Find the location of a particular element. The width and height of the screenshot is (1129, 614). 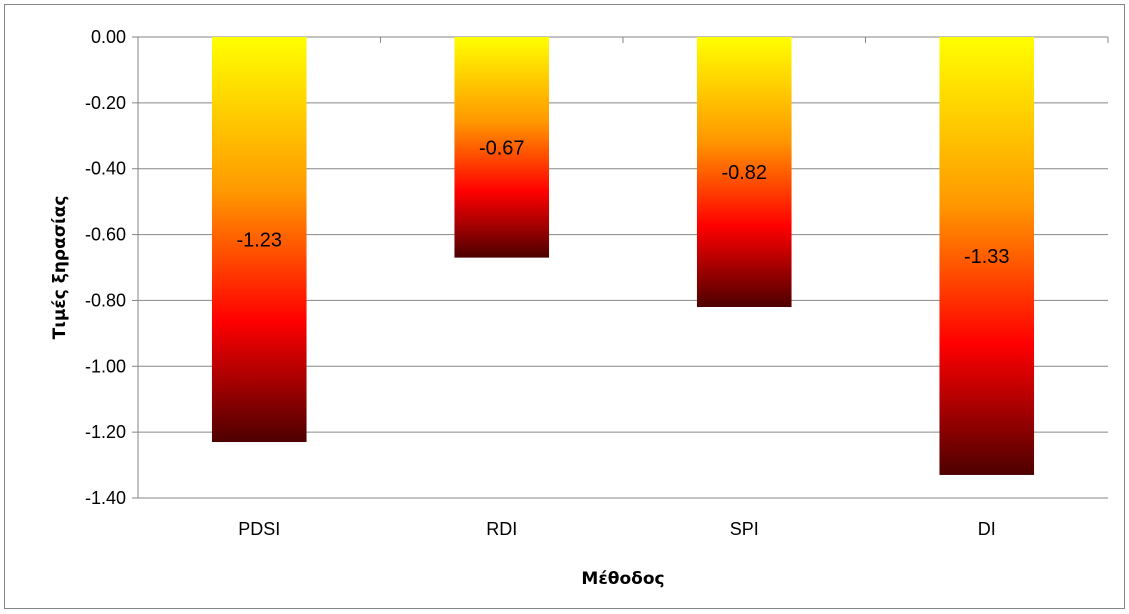

bar-rdi is located at coordinates (502, 147).